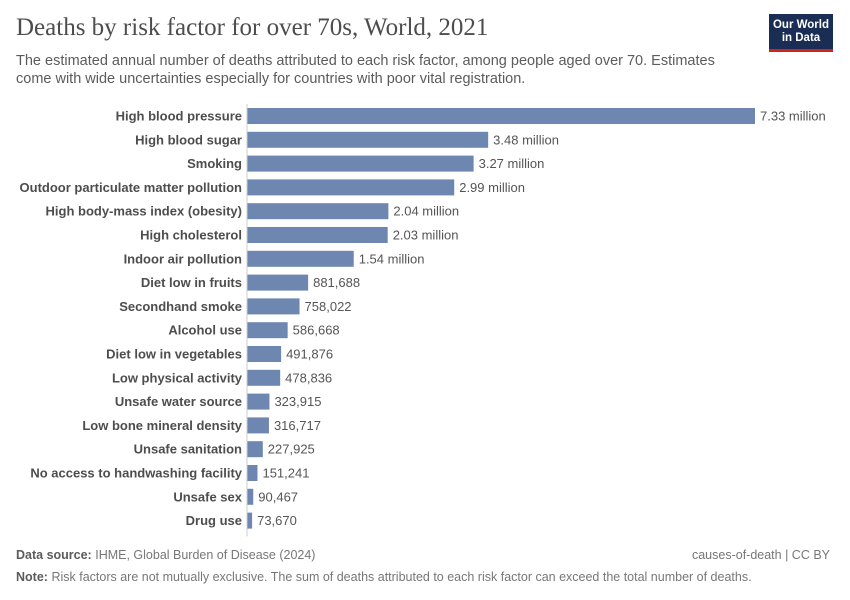 The image size is (850, 600). Describe the element at coordinates (214, 520) in the screenshot. I see `category-label: Drug use` at that location.